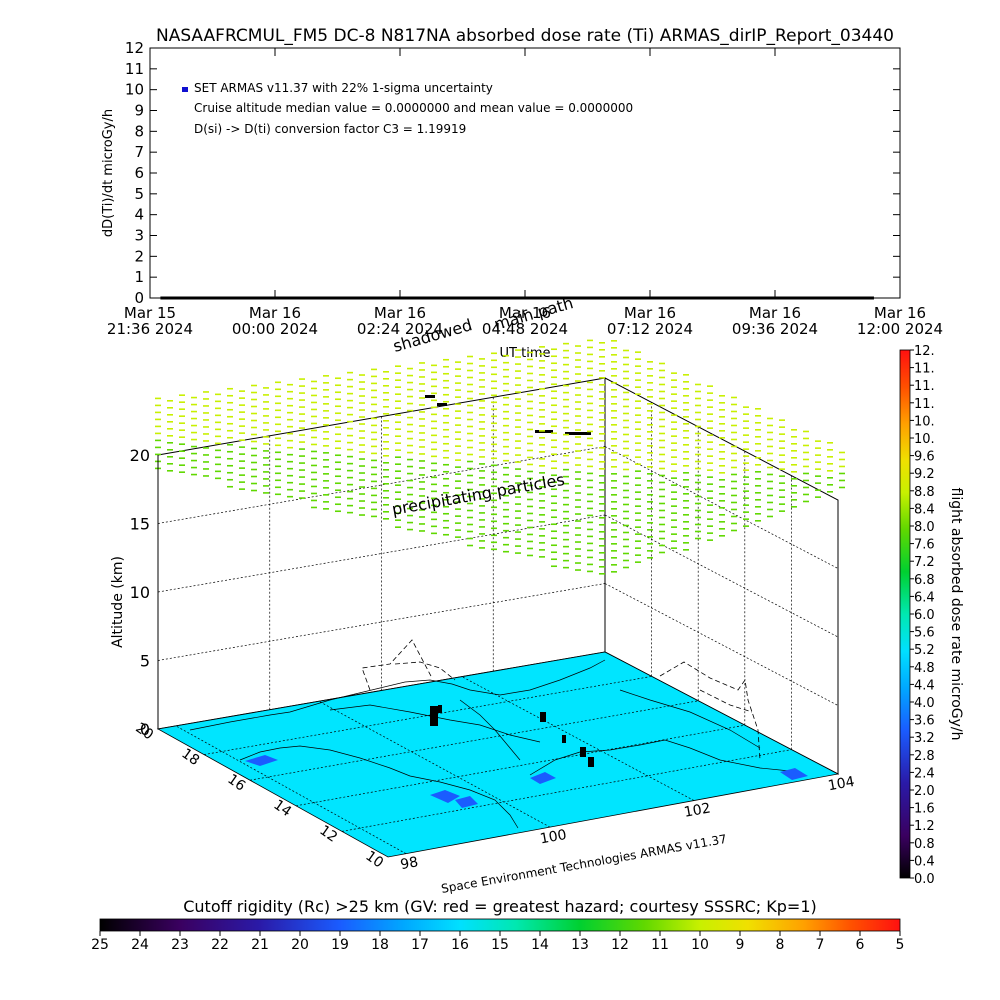 This screenshot has height=1000, width=1000. I want to click on cutoff-rigidity-tick-label: 8, so click(780, 945).